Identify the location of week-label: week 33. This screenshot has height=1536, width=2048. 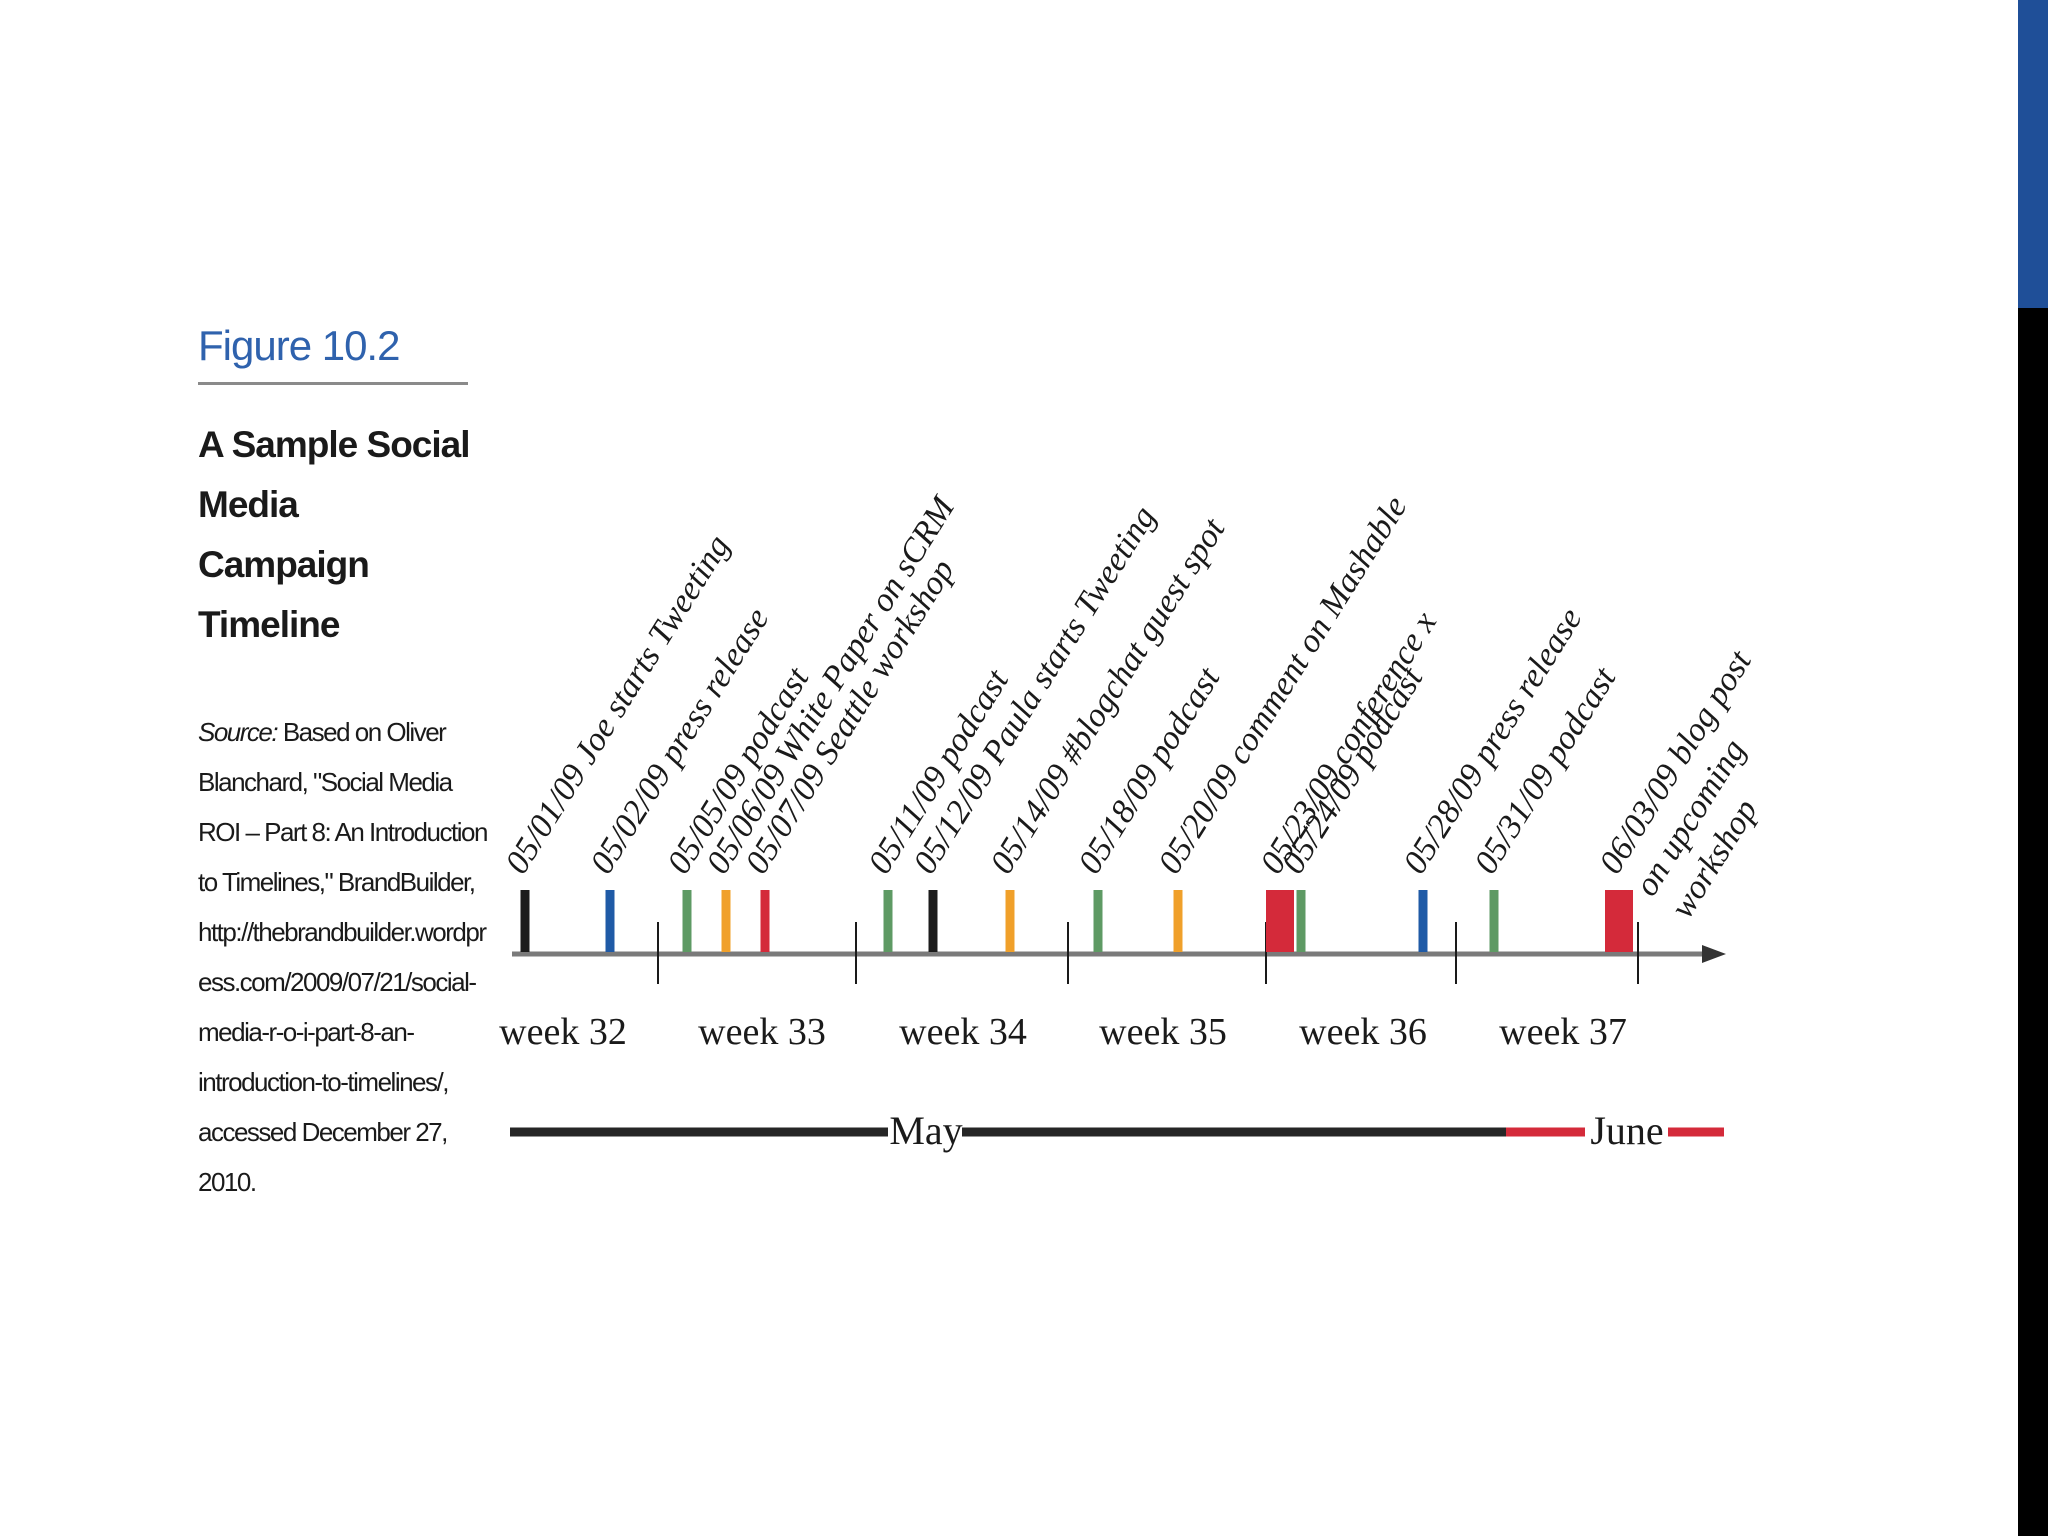
(762, 1032).